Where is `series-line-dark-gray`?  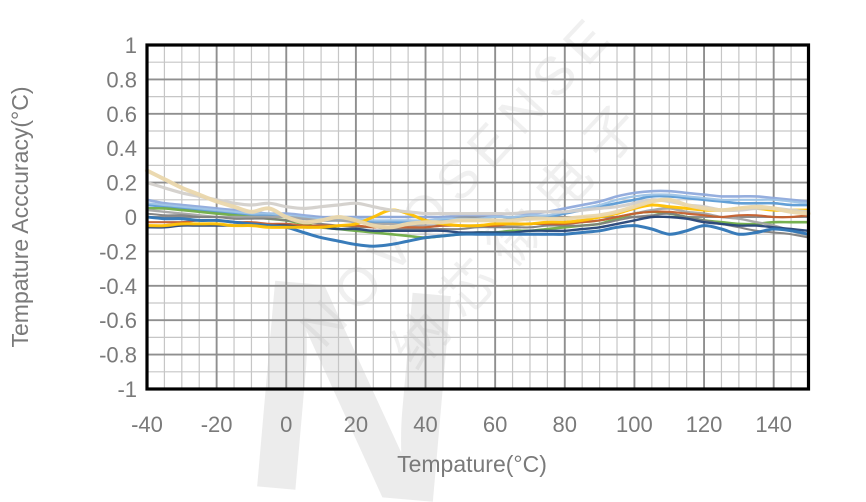
series-line-dark-gray is located at coordinates (478, 225).